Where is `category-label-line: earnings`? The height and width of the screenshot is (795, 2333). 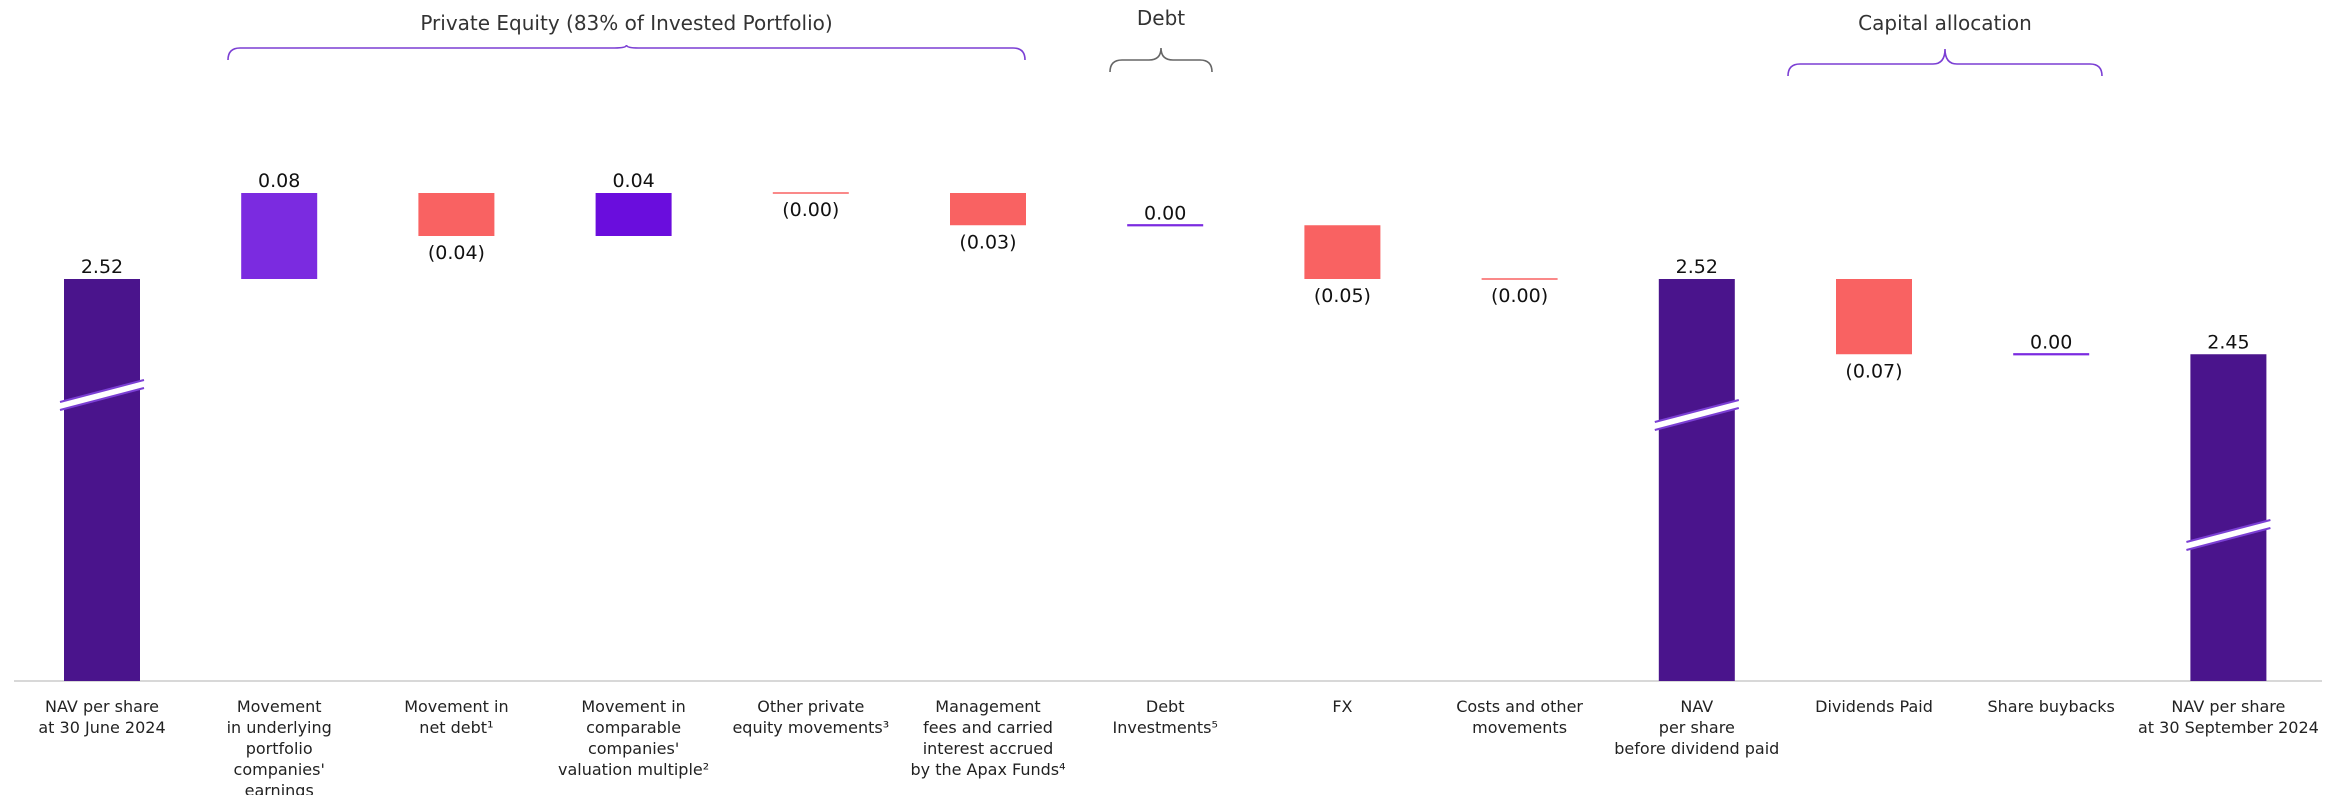
category-label-line: earnings is located at coordinates (279, 788).